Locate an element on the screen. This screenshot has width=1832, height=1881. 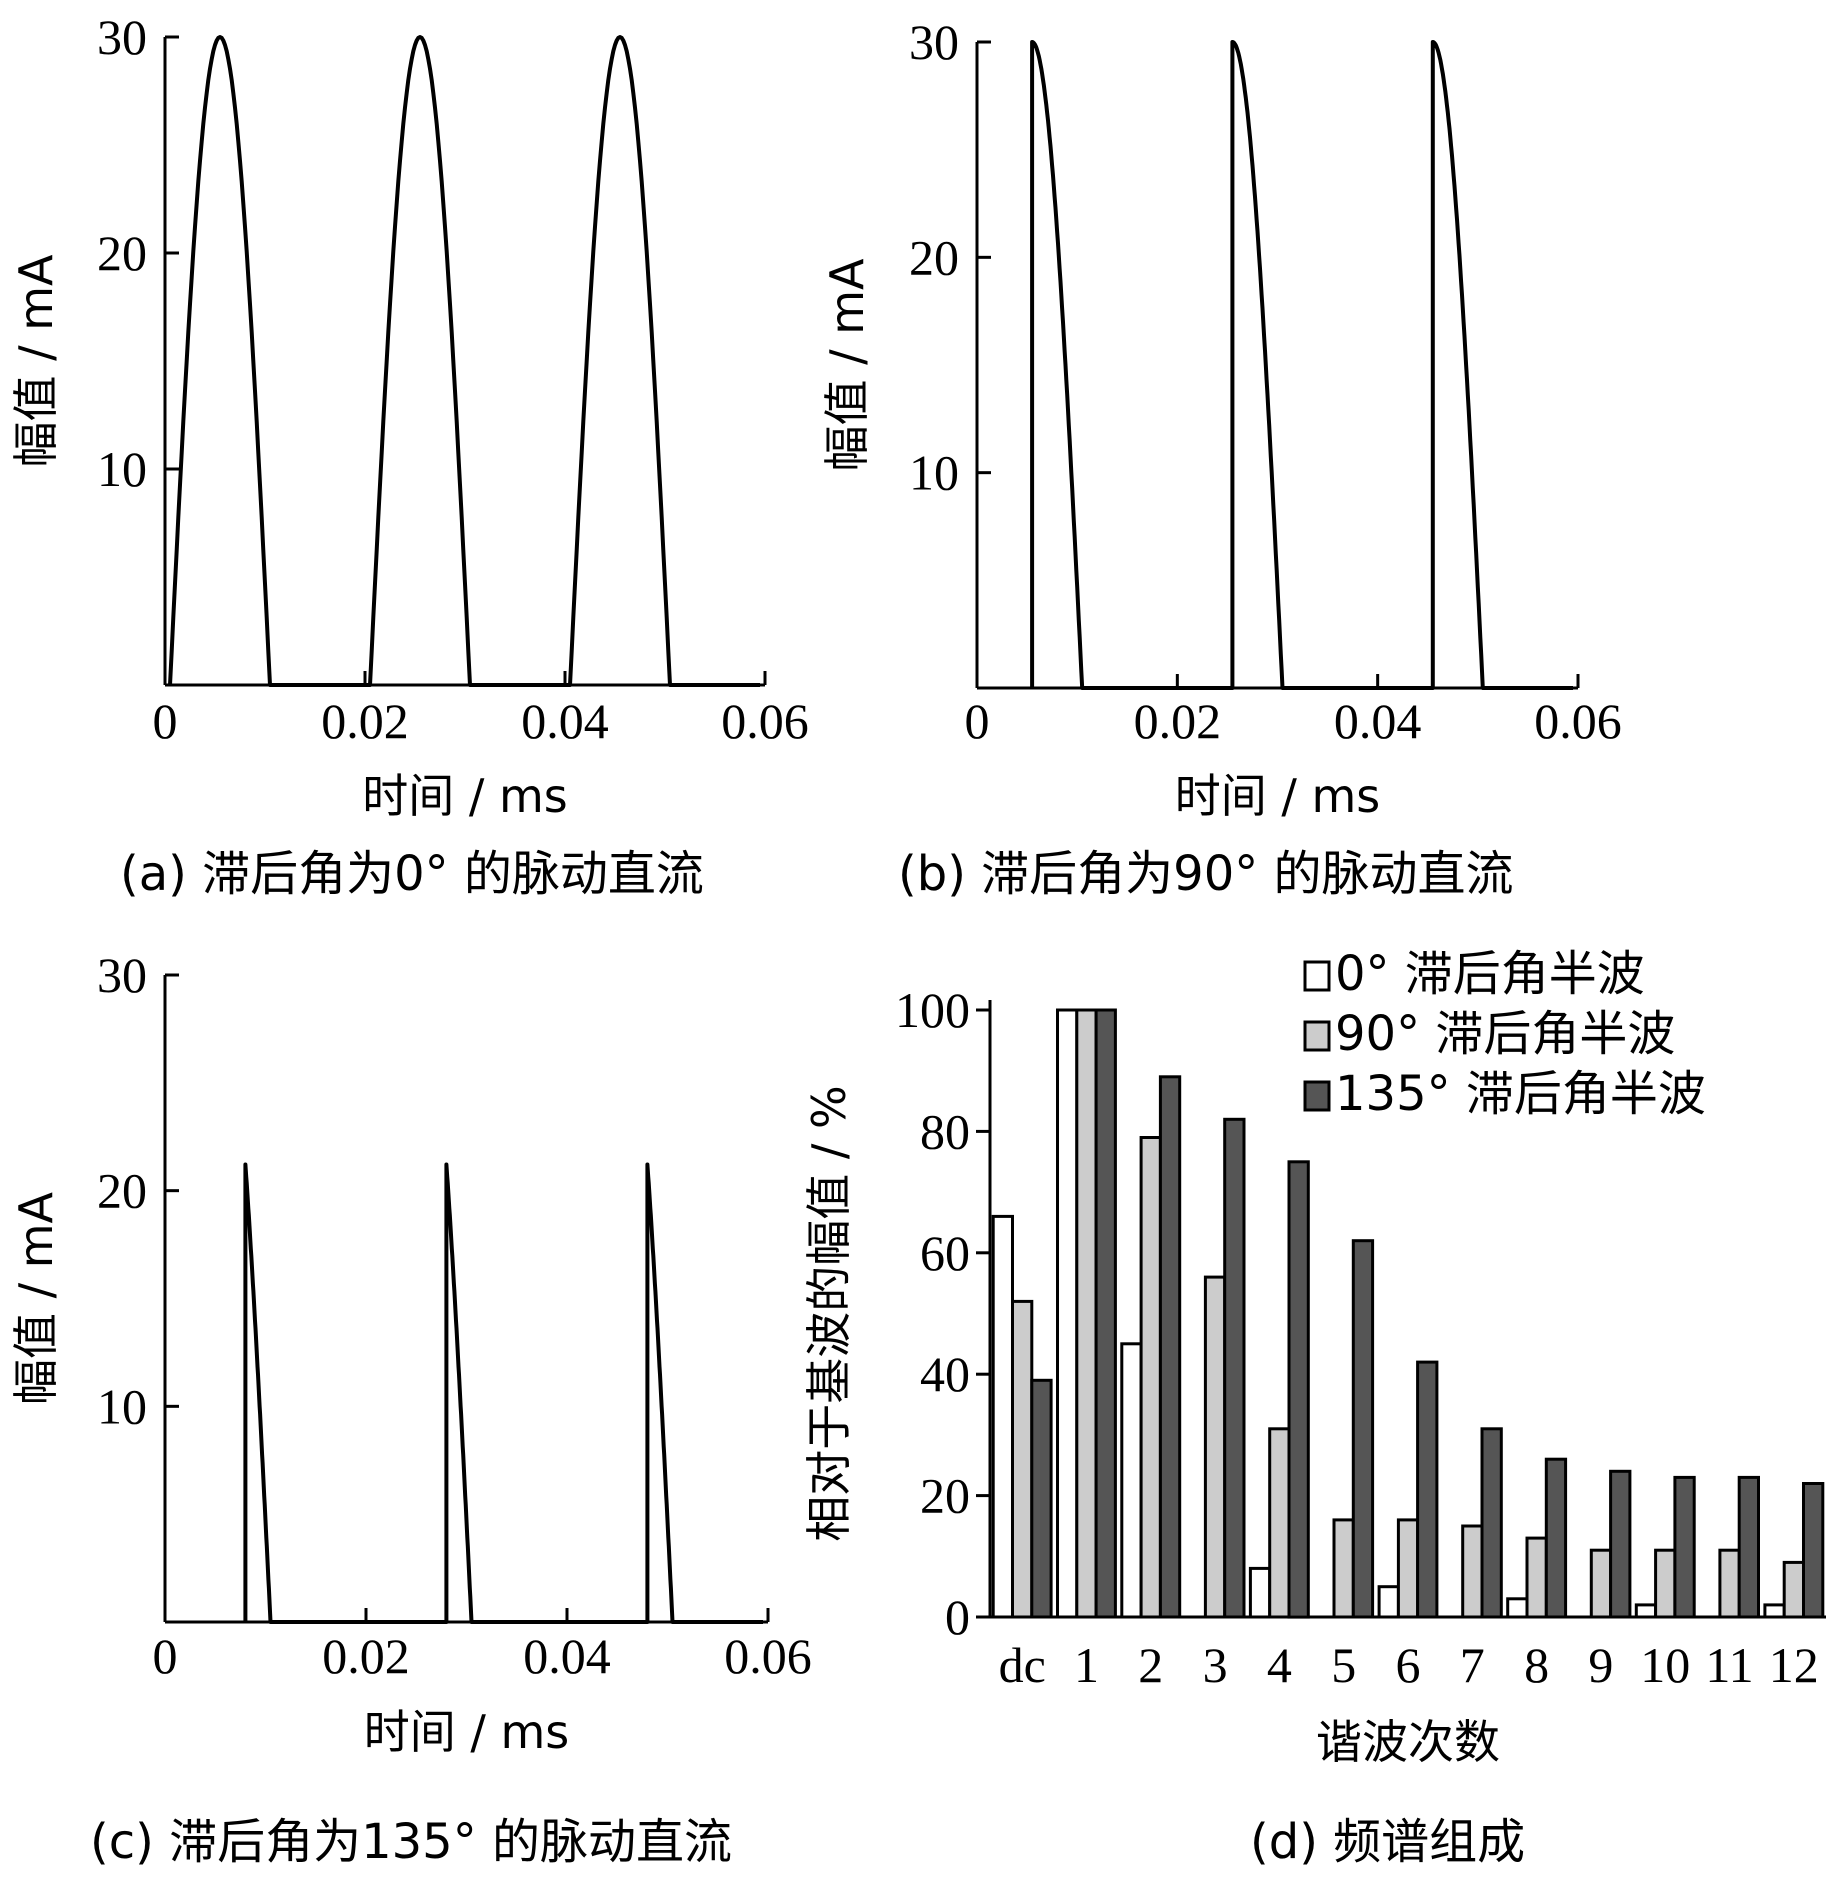
y-tick-label: 0 is located at coordinates (957, 1617).